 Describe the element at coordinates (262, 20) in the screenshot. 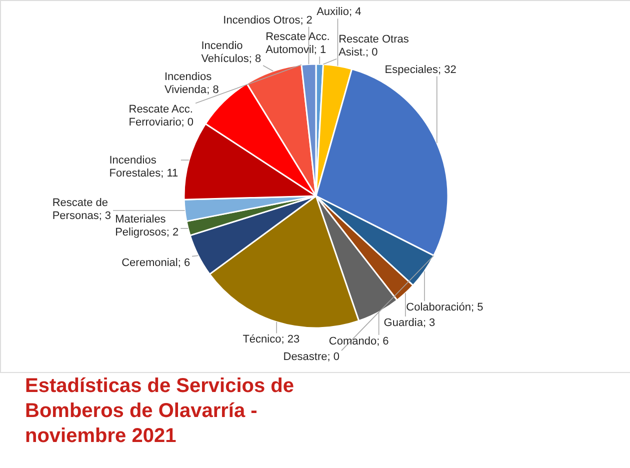

I see `slice-label: Incendios Otros` at that location.